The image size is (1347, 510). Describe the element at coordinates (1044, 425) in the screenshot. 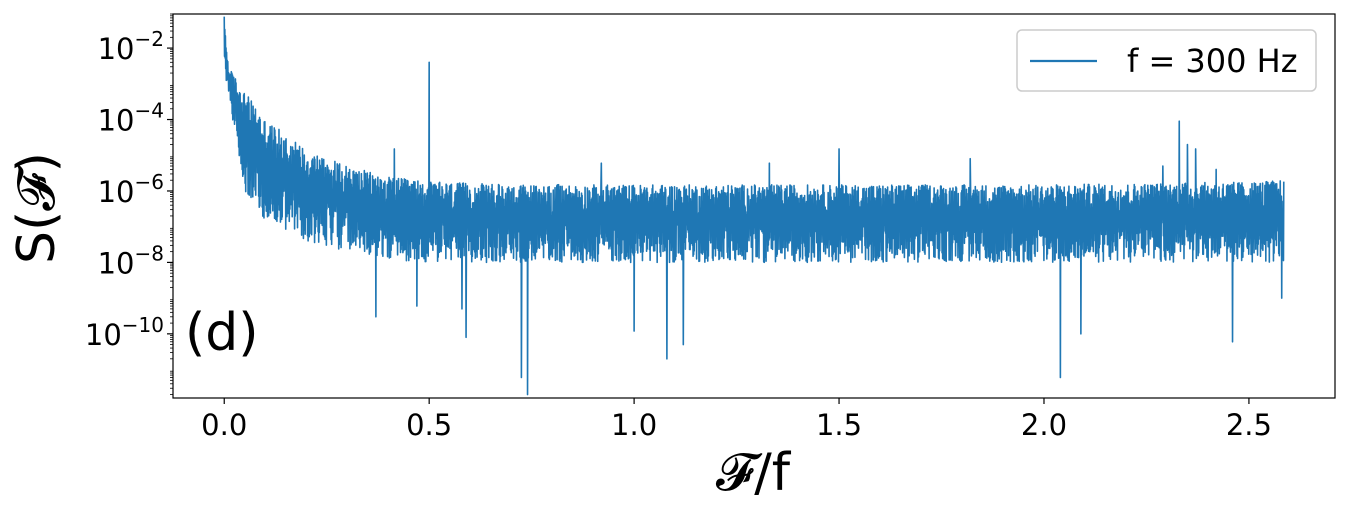

I see `x-tick-label: 2.0` at that location.